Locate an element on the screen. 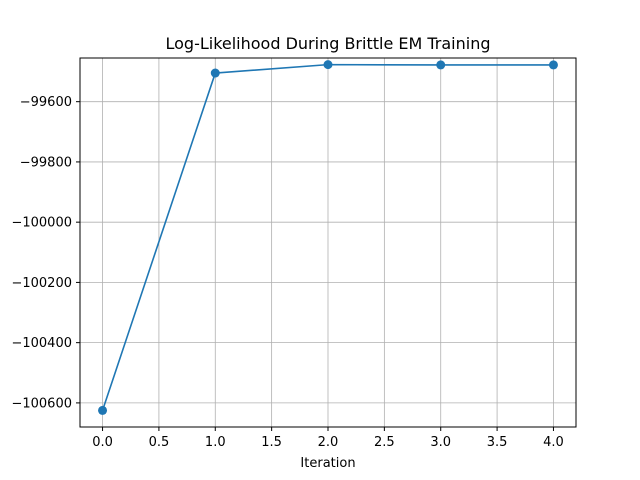 The image size is (640, 480). x-tick-label: 0.5 is located at coordinates (159, 442).